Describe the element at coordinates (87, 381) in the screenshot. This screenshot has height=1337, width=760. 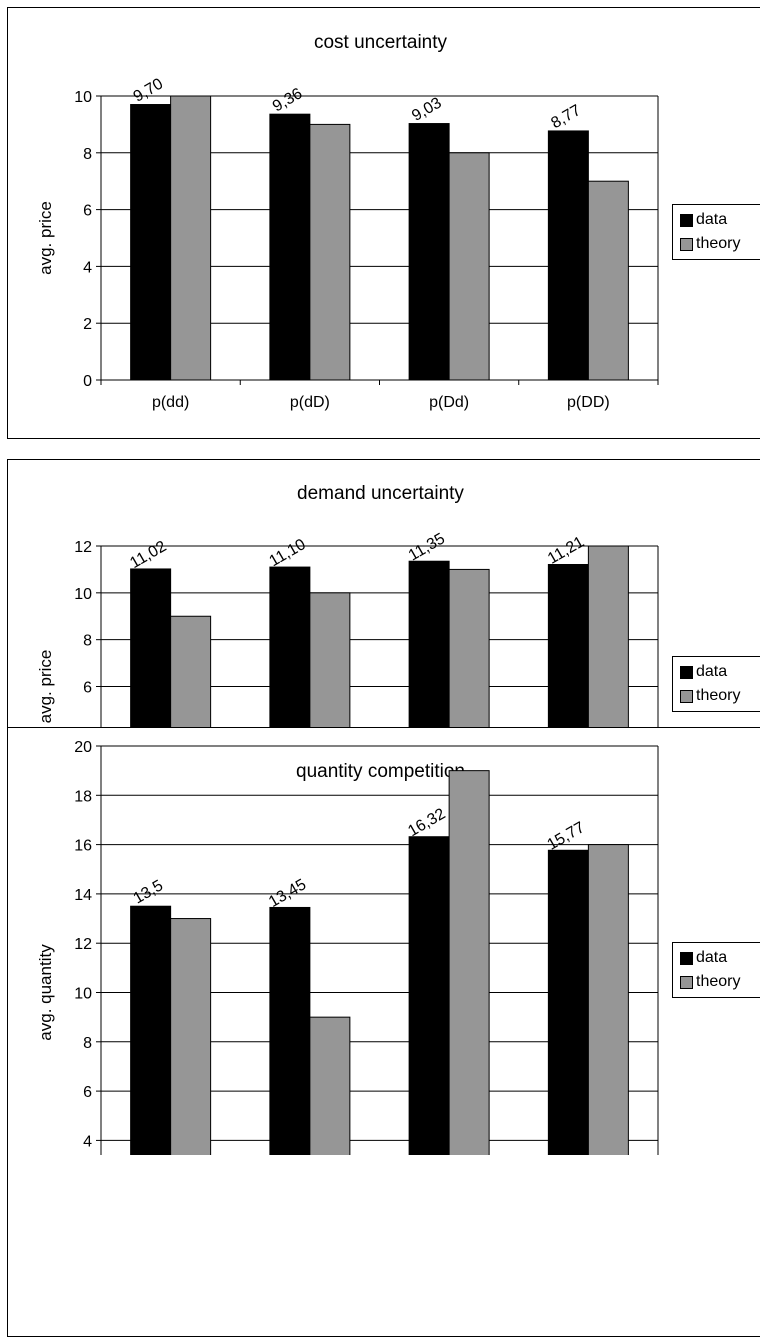
I see `y-tick-label: 0` at that location.